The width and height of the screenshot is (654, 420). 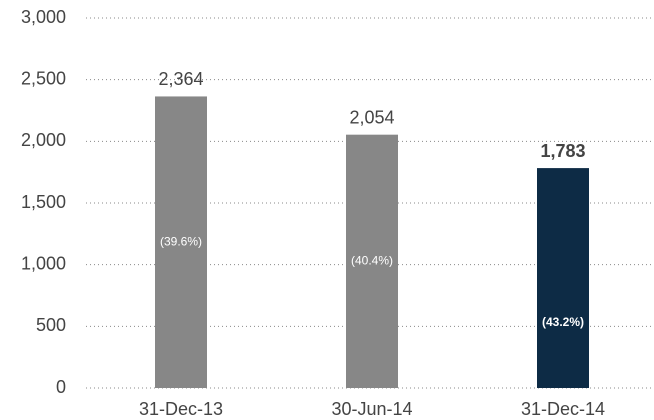 I want to click on bar-annotation: (40.4%), so click(x=372, y=261).